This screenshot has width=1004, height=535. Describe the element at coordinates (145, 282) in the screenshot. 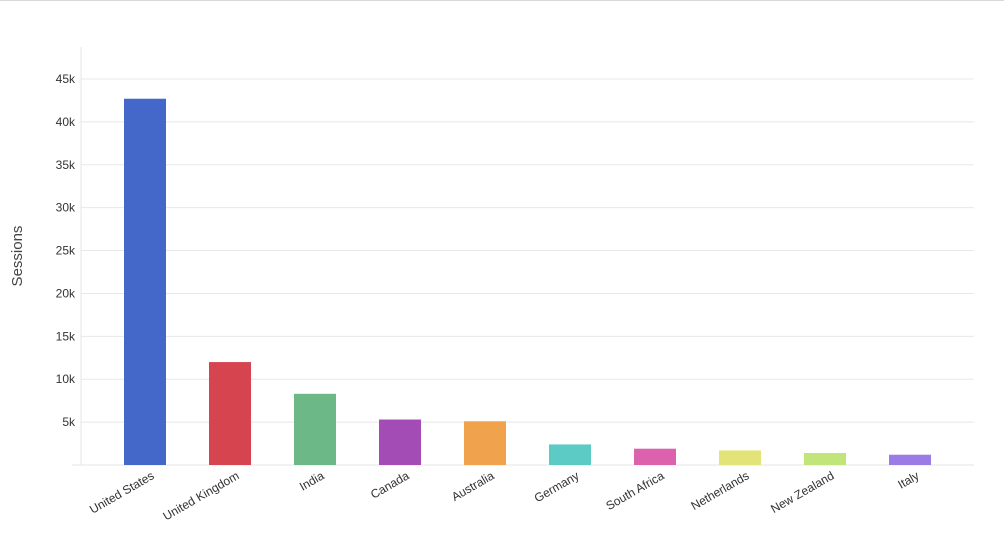

I see `bar-united-states` at that location.